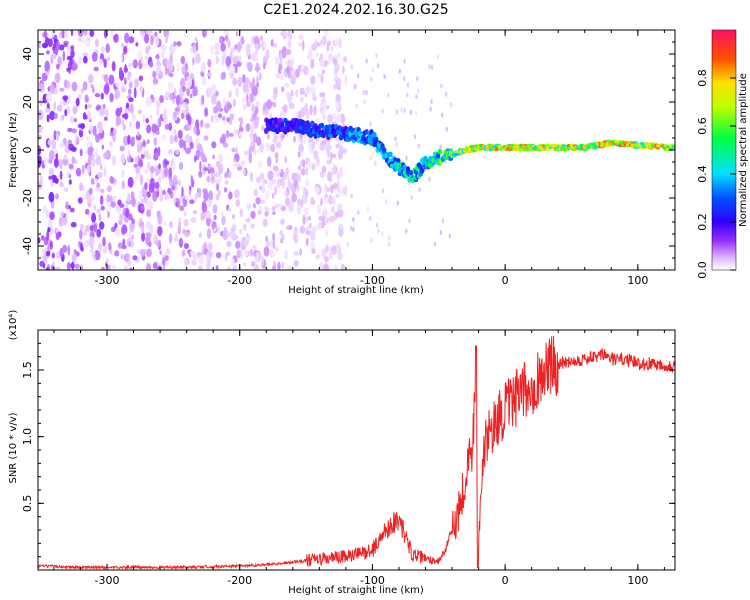  I want to click on y-tick-label: 40, so click(27, 54).